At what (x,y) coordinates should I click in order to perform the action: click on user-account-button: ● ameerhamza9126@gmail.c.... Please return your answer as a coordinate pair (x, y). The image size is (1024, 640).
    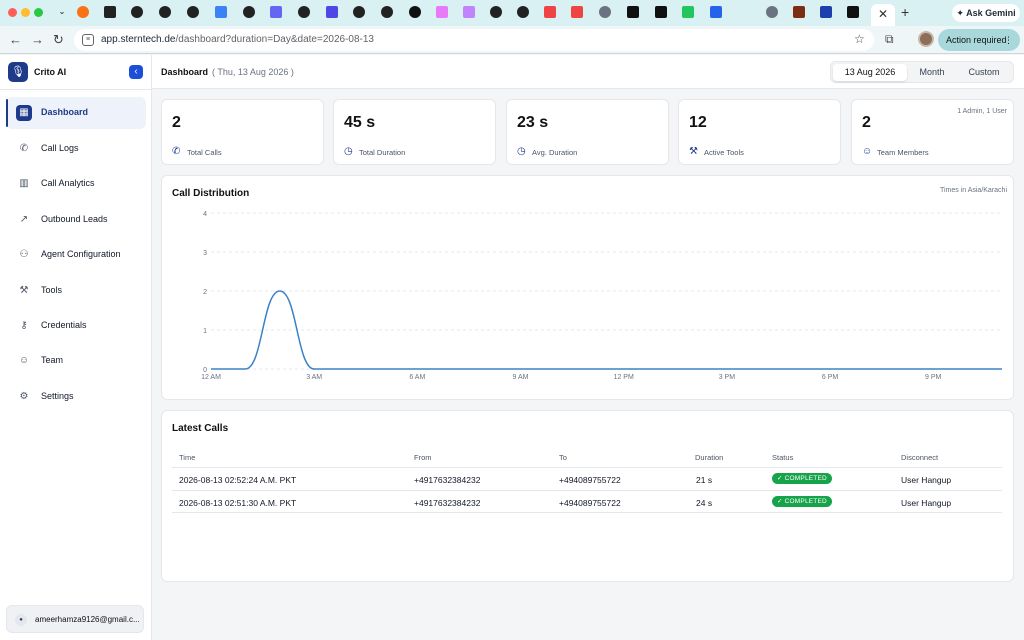
    Looking at the image, I should click on (75, 619).